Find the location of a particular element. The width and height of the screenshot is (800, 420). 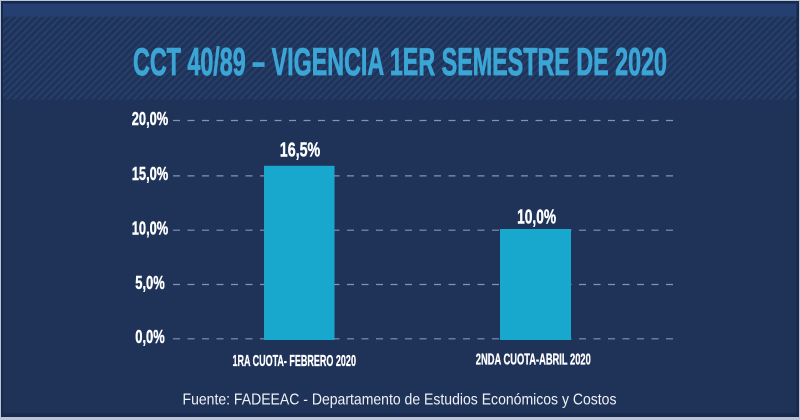

svg-text: 16,5% is located at coordinates (300, 151).